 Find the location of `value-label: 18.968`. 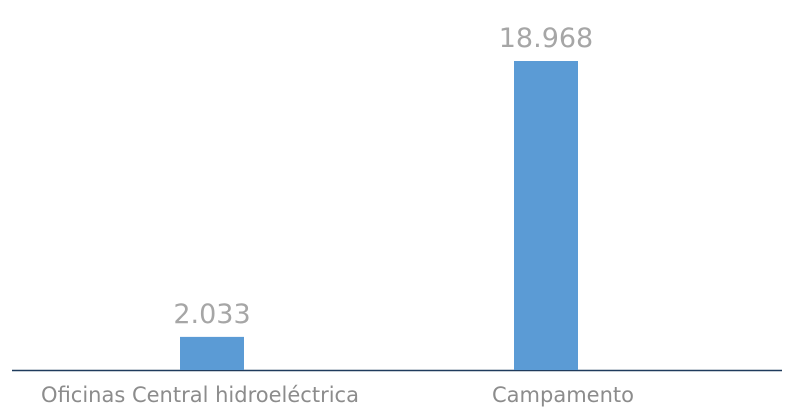

value-label: 18.968 is located at coordinates (546, 38).